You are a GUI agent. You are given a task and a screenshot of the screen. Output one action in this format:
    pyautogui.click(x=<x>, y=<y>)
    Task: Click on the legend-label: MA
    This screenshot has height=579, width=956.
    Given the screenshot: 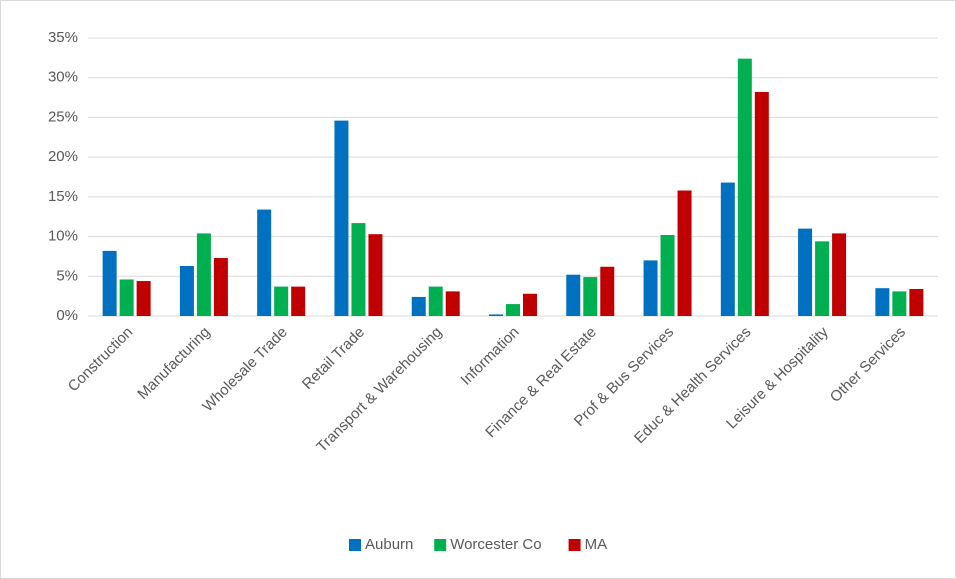 What is the action you would take?
    pyautogui.click(x=596, y=544)
    